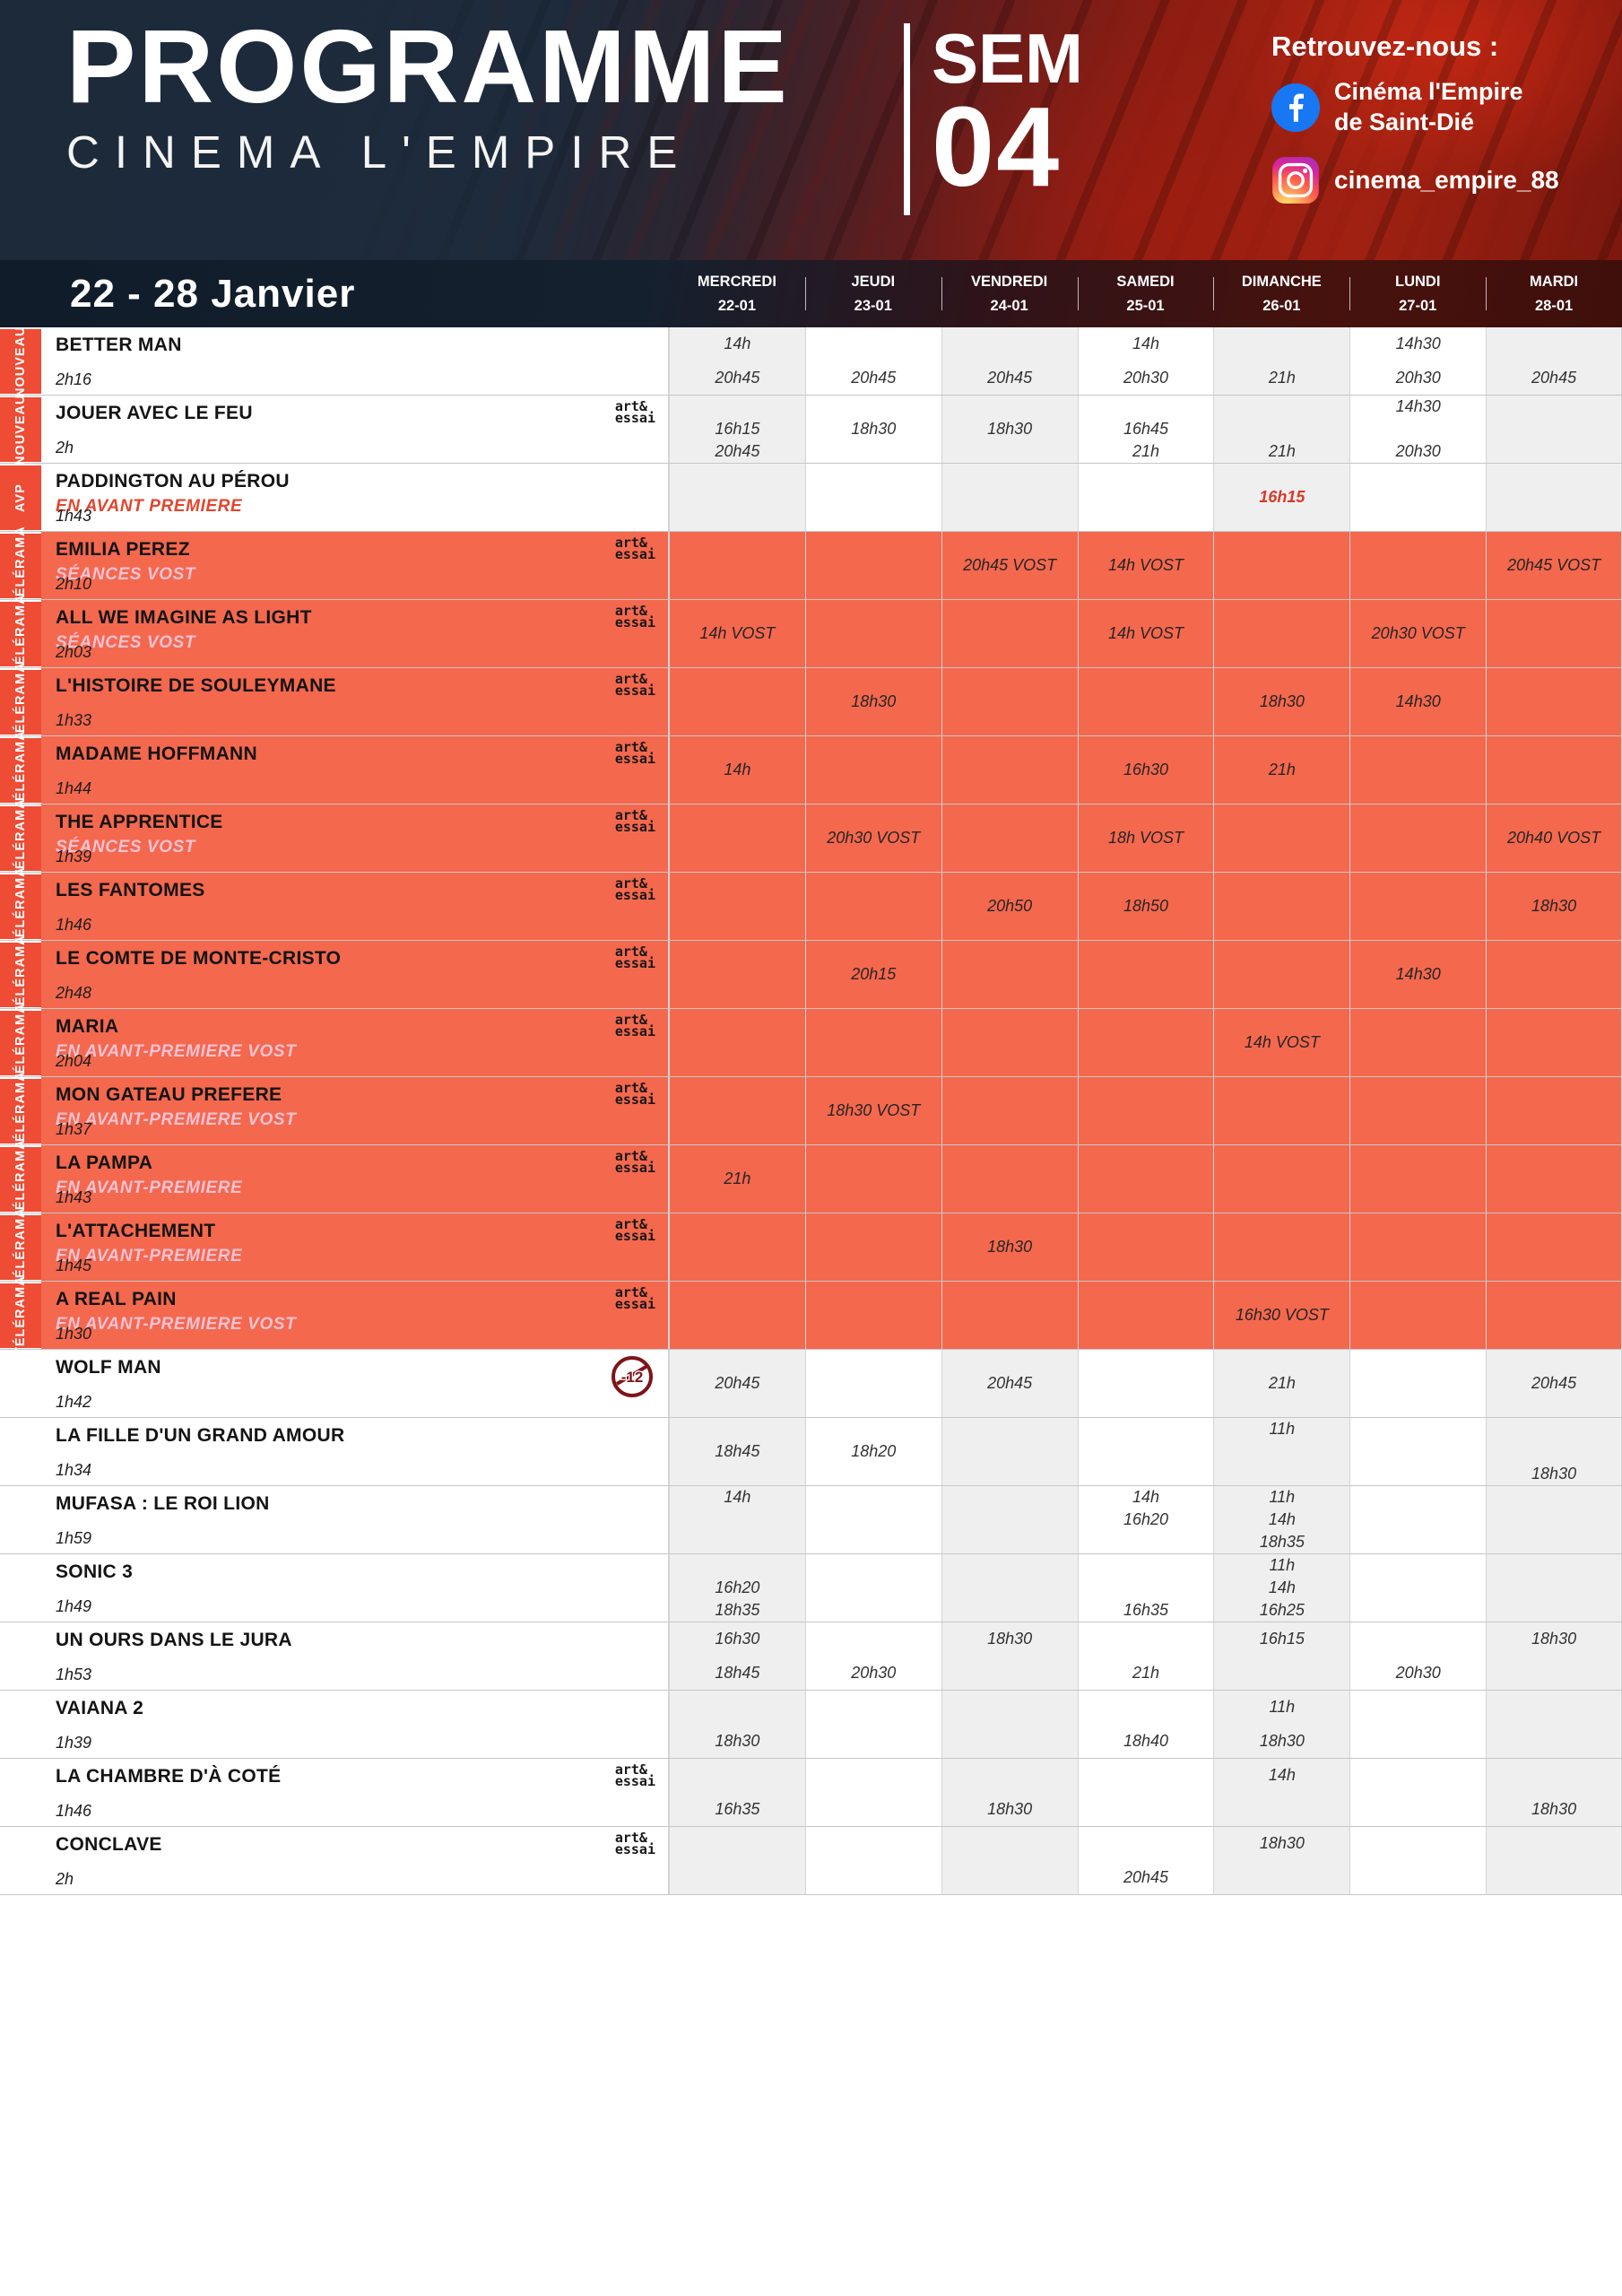 Image resolution: width=1622 pixels, height=2296 pixels. Describe the element at coordinates (173, 481) in the screenshot. I see `film-title: PADDINGTON AU PÉROU` at that location.